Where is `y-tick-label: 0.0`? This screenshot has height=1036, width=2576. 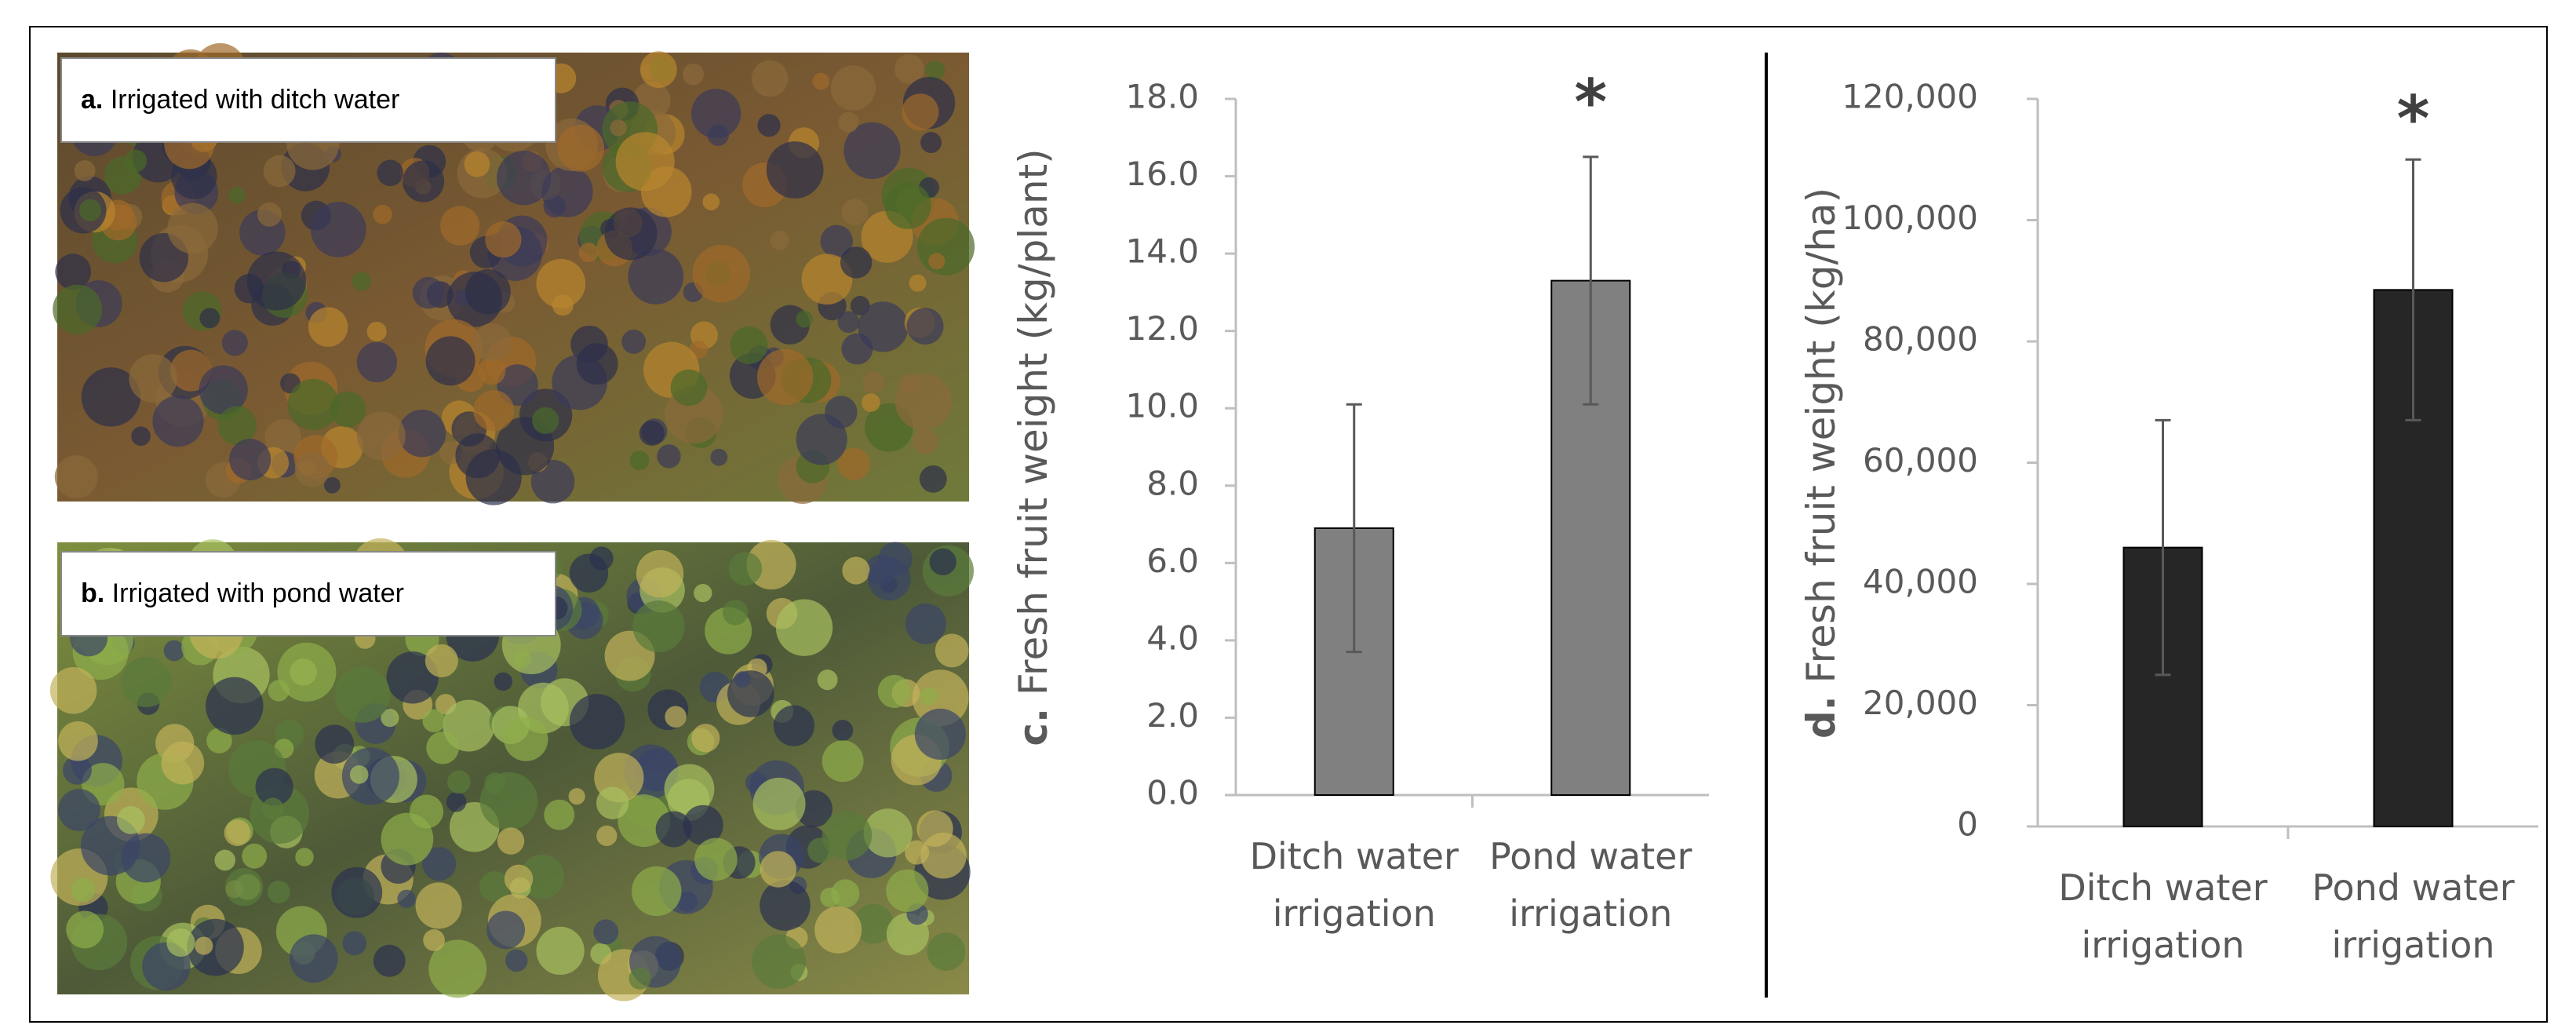
y-tick-label: 0.0 is located at coordinates (1172, 793).